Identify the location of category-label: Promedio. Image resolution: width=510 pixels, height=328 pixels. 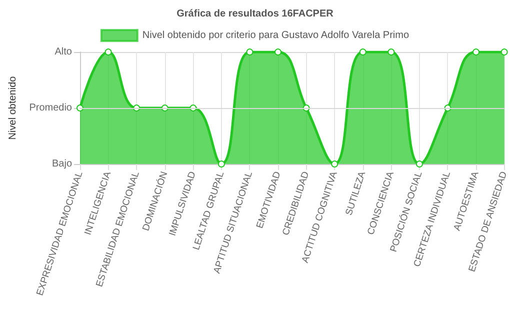
(50, 108).